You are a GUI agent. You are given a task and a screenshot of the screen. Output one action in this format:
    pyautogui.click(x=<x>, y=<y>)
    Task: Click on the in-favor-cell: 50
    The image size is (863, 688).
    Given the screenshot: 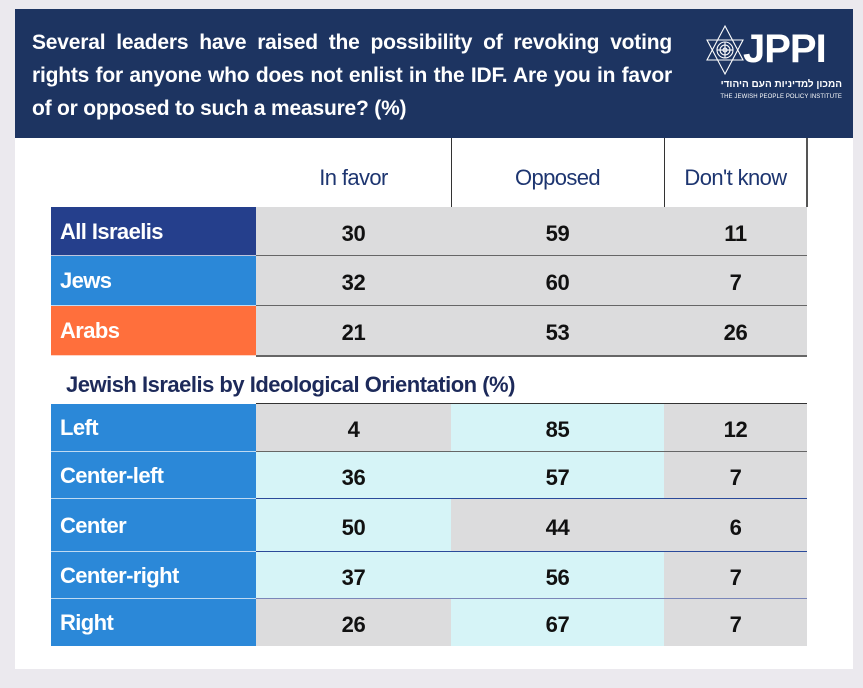 What is the action you would take?
    pyautogui.click(x=353, y=525)
    